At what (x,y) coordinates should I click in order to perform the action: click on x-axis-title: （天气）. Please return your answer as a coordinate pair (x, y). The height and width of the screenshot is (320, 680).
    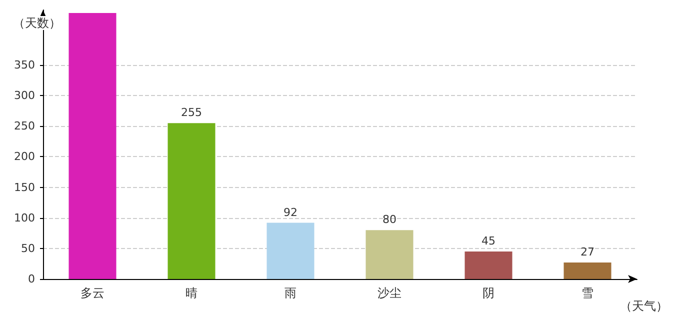
    Looking at the image, I should click on (644, 306).